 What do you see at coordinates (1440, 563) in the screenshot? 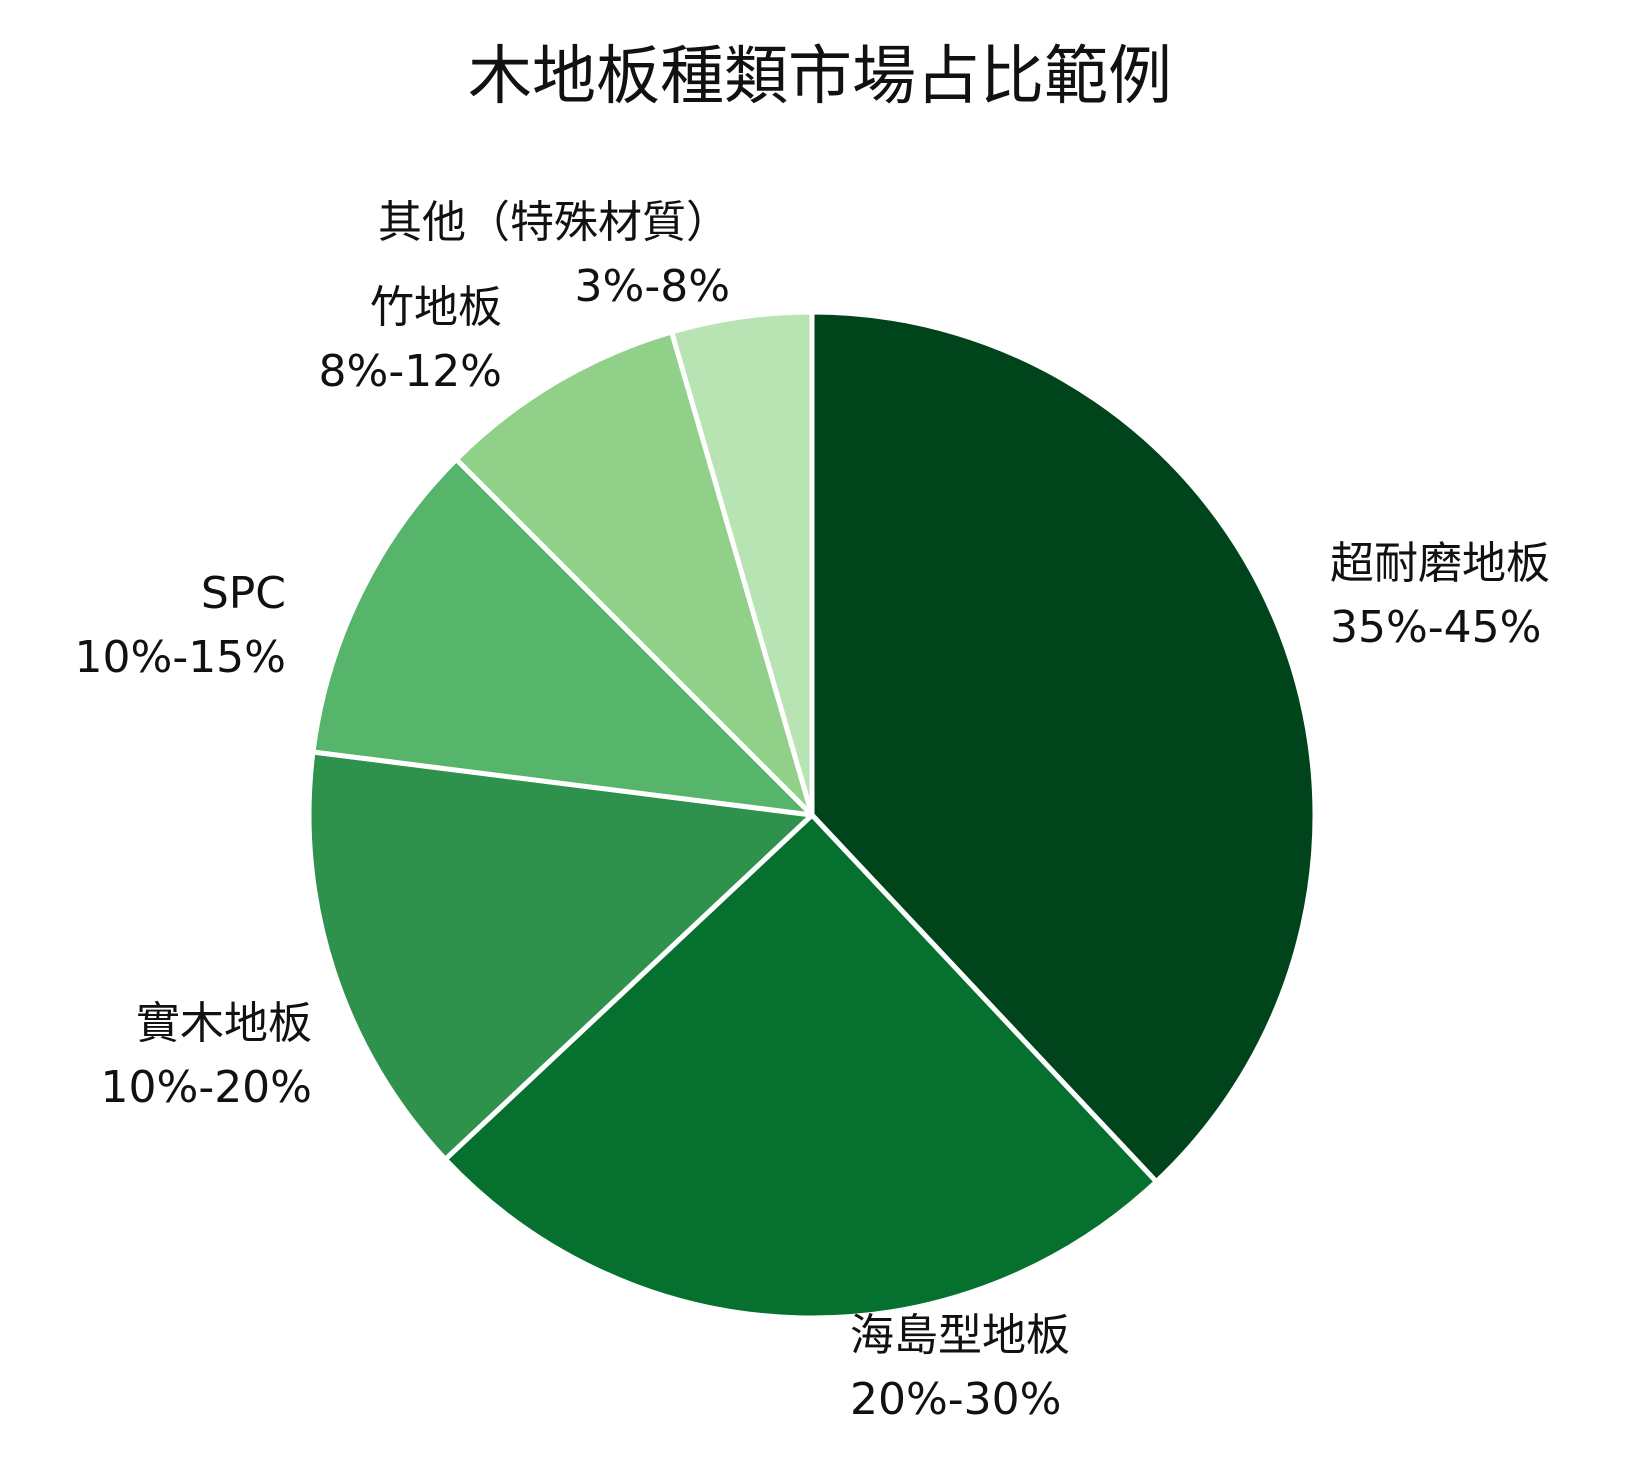
I see `slice-name-label: 超耐磨地板` at bounding box center [1440, 563].